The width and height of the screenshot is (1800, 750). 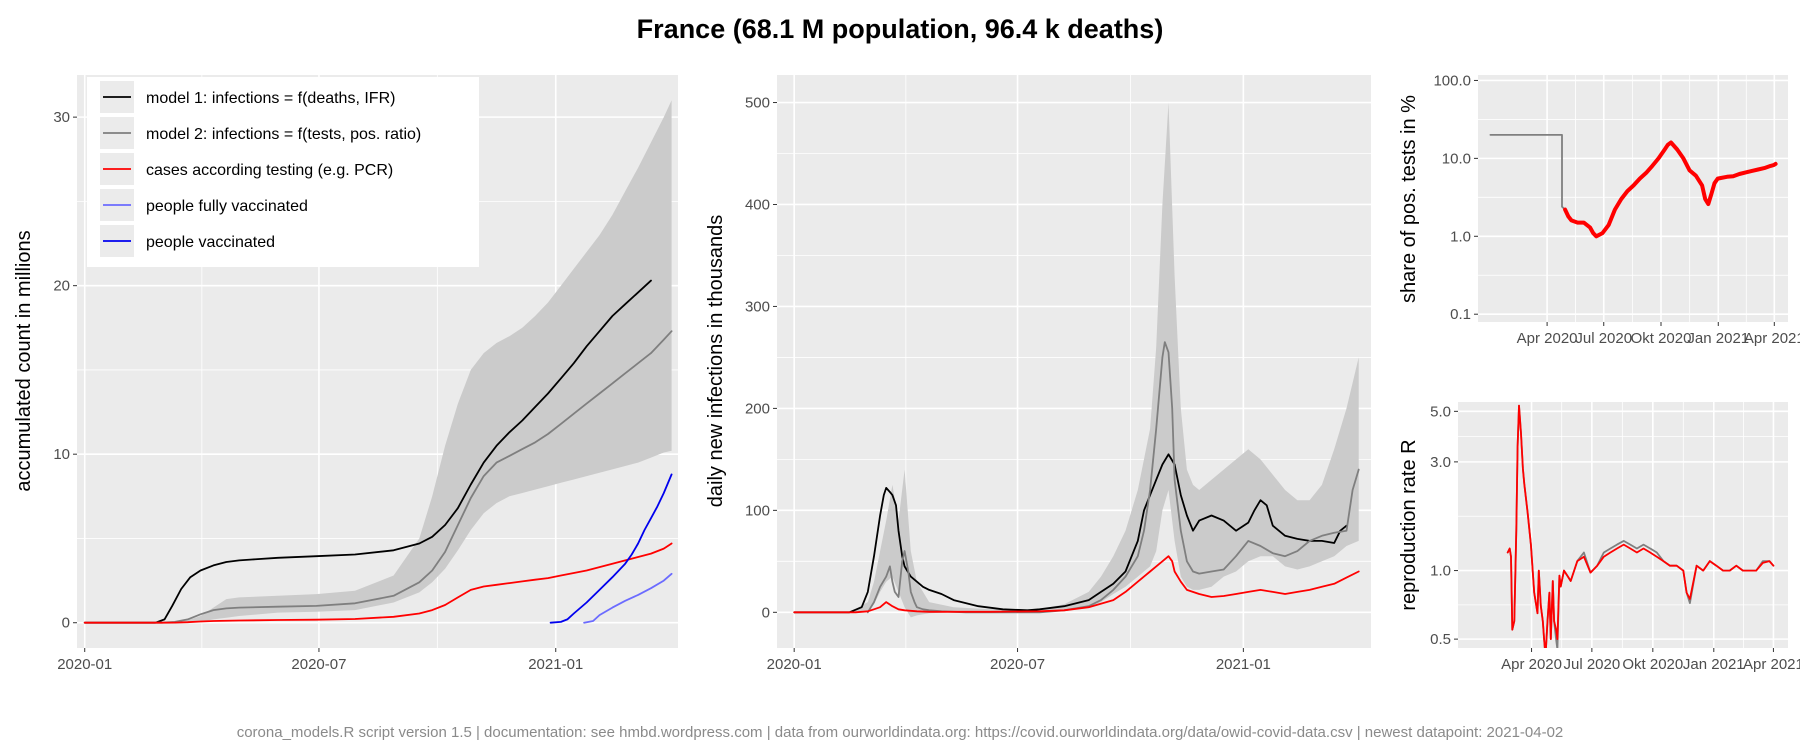 I want to click on y-tick-label: 300, so click(x=757, y=306).